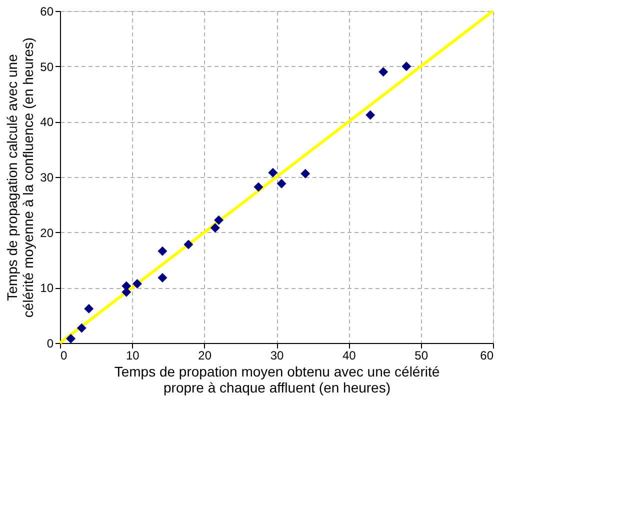 The height and width of the screenshot is (515, 618). I want to click on y-tick-label: 40, so click(47, 122).